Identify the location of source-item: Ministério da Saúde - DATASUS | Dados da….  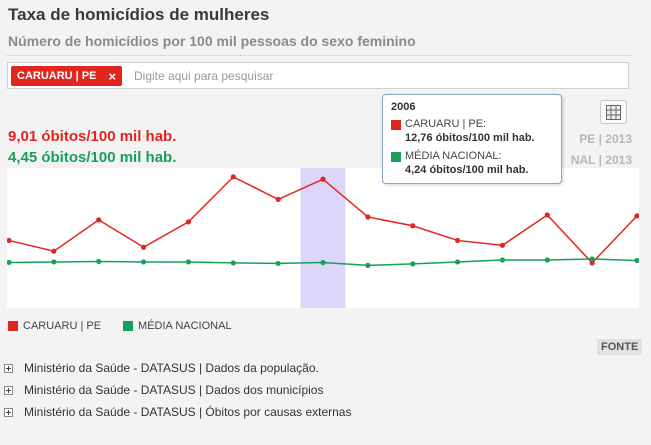
(177, 368).